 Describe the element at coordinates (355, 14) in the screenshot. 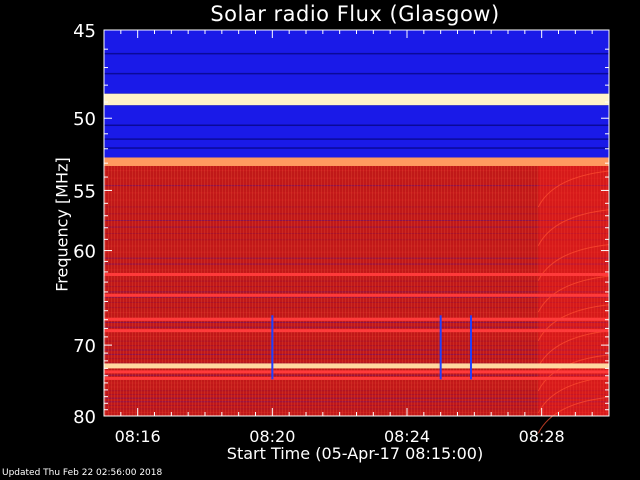

I see `chart-title: Solar radio Flux (Glasgow)` at that location.